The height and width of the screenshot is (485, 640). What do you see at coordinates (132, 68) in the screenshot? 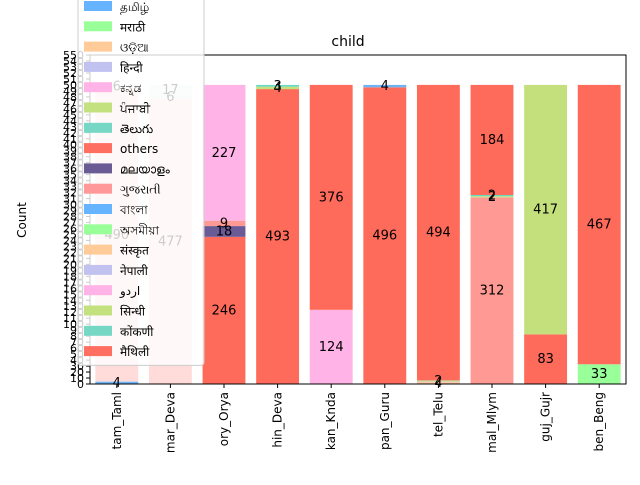
I see `legend-label: हिन्दी` at bounding box center [132, 68].